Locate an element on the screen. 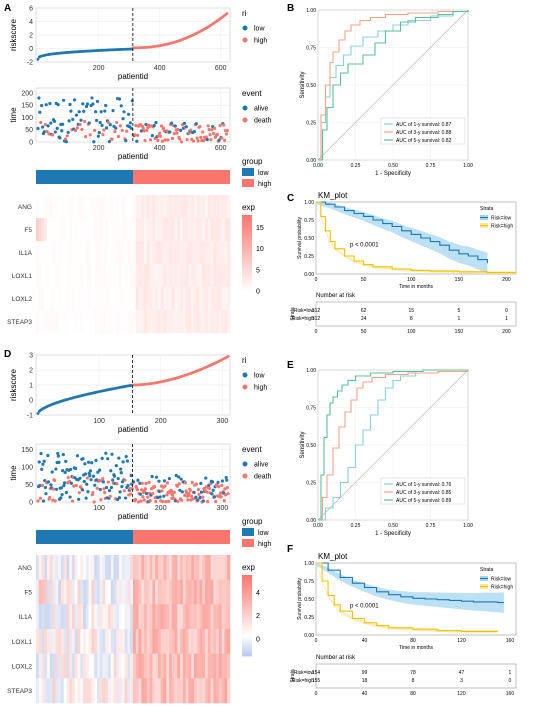 The image size is (550, 711). risk-table-x-tick: 0 is located at coordinates (316, 694).